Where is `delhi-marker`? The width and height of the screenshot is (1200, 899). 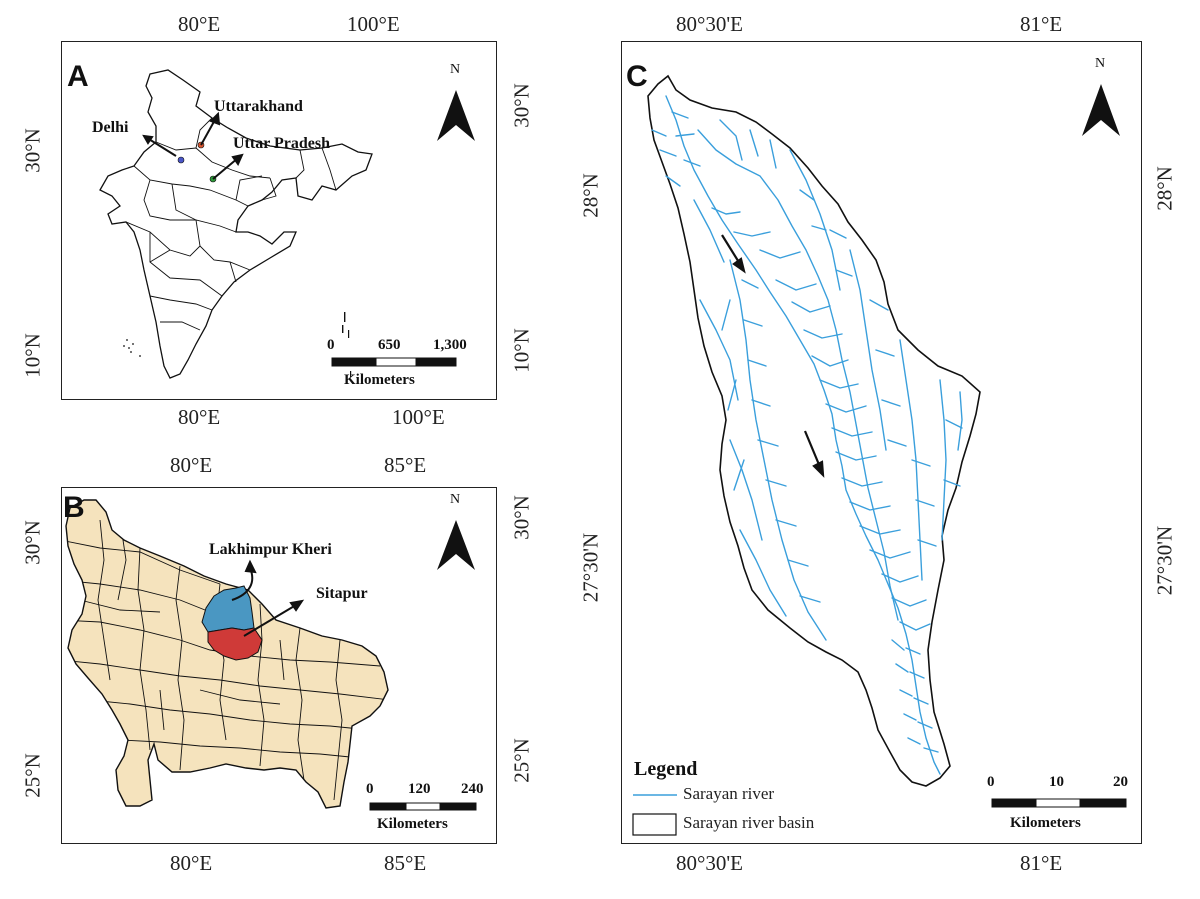
delhi-marker is located at coordinates (181, 160).